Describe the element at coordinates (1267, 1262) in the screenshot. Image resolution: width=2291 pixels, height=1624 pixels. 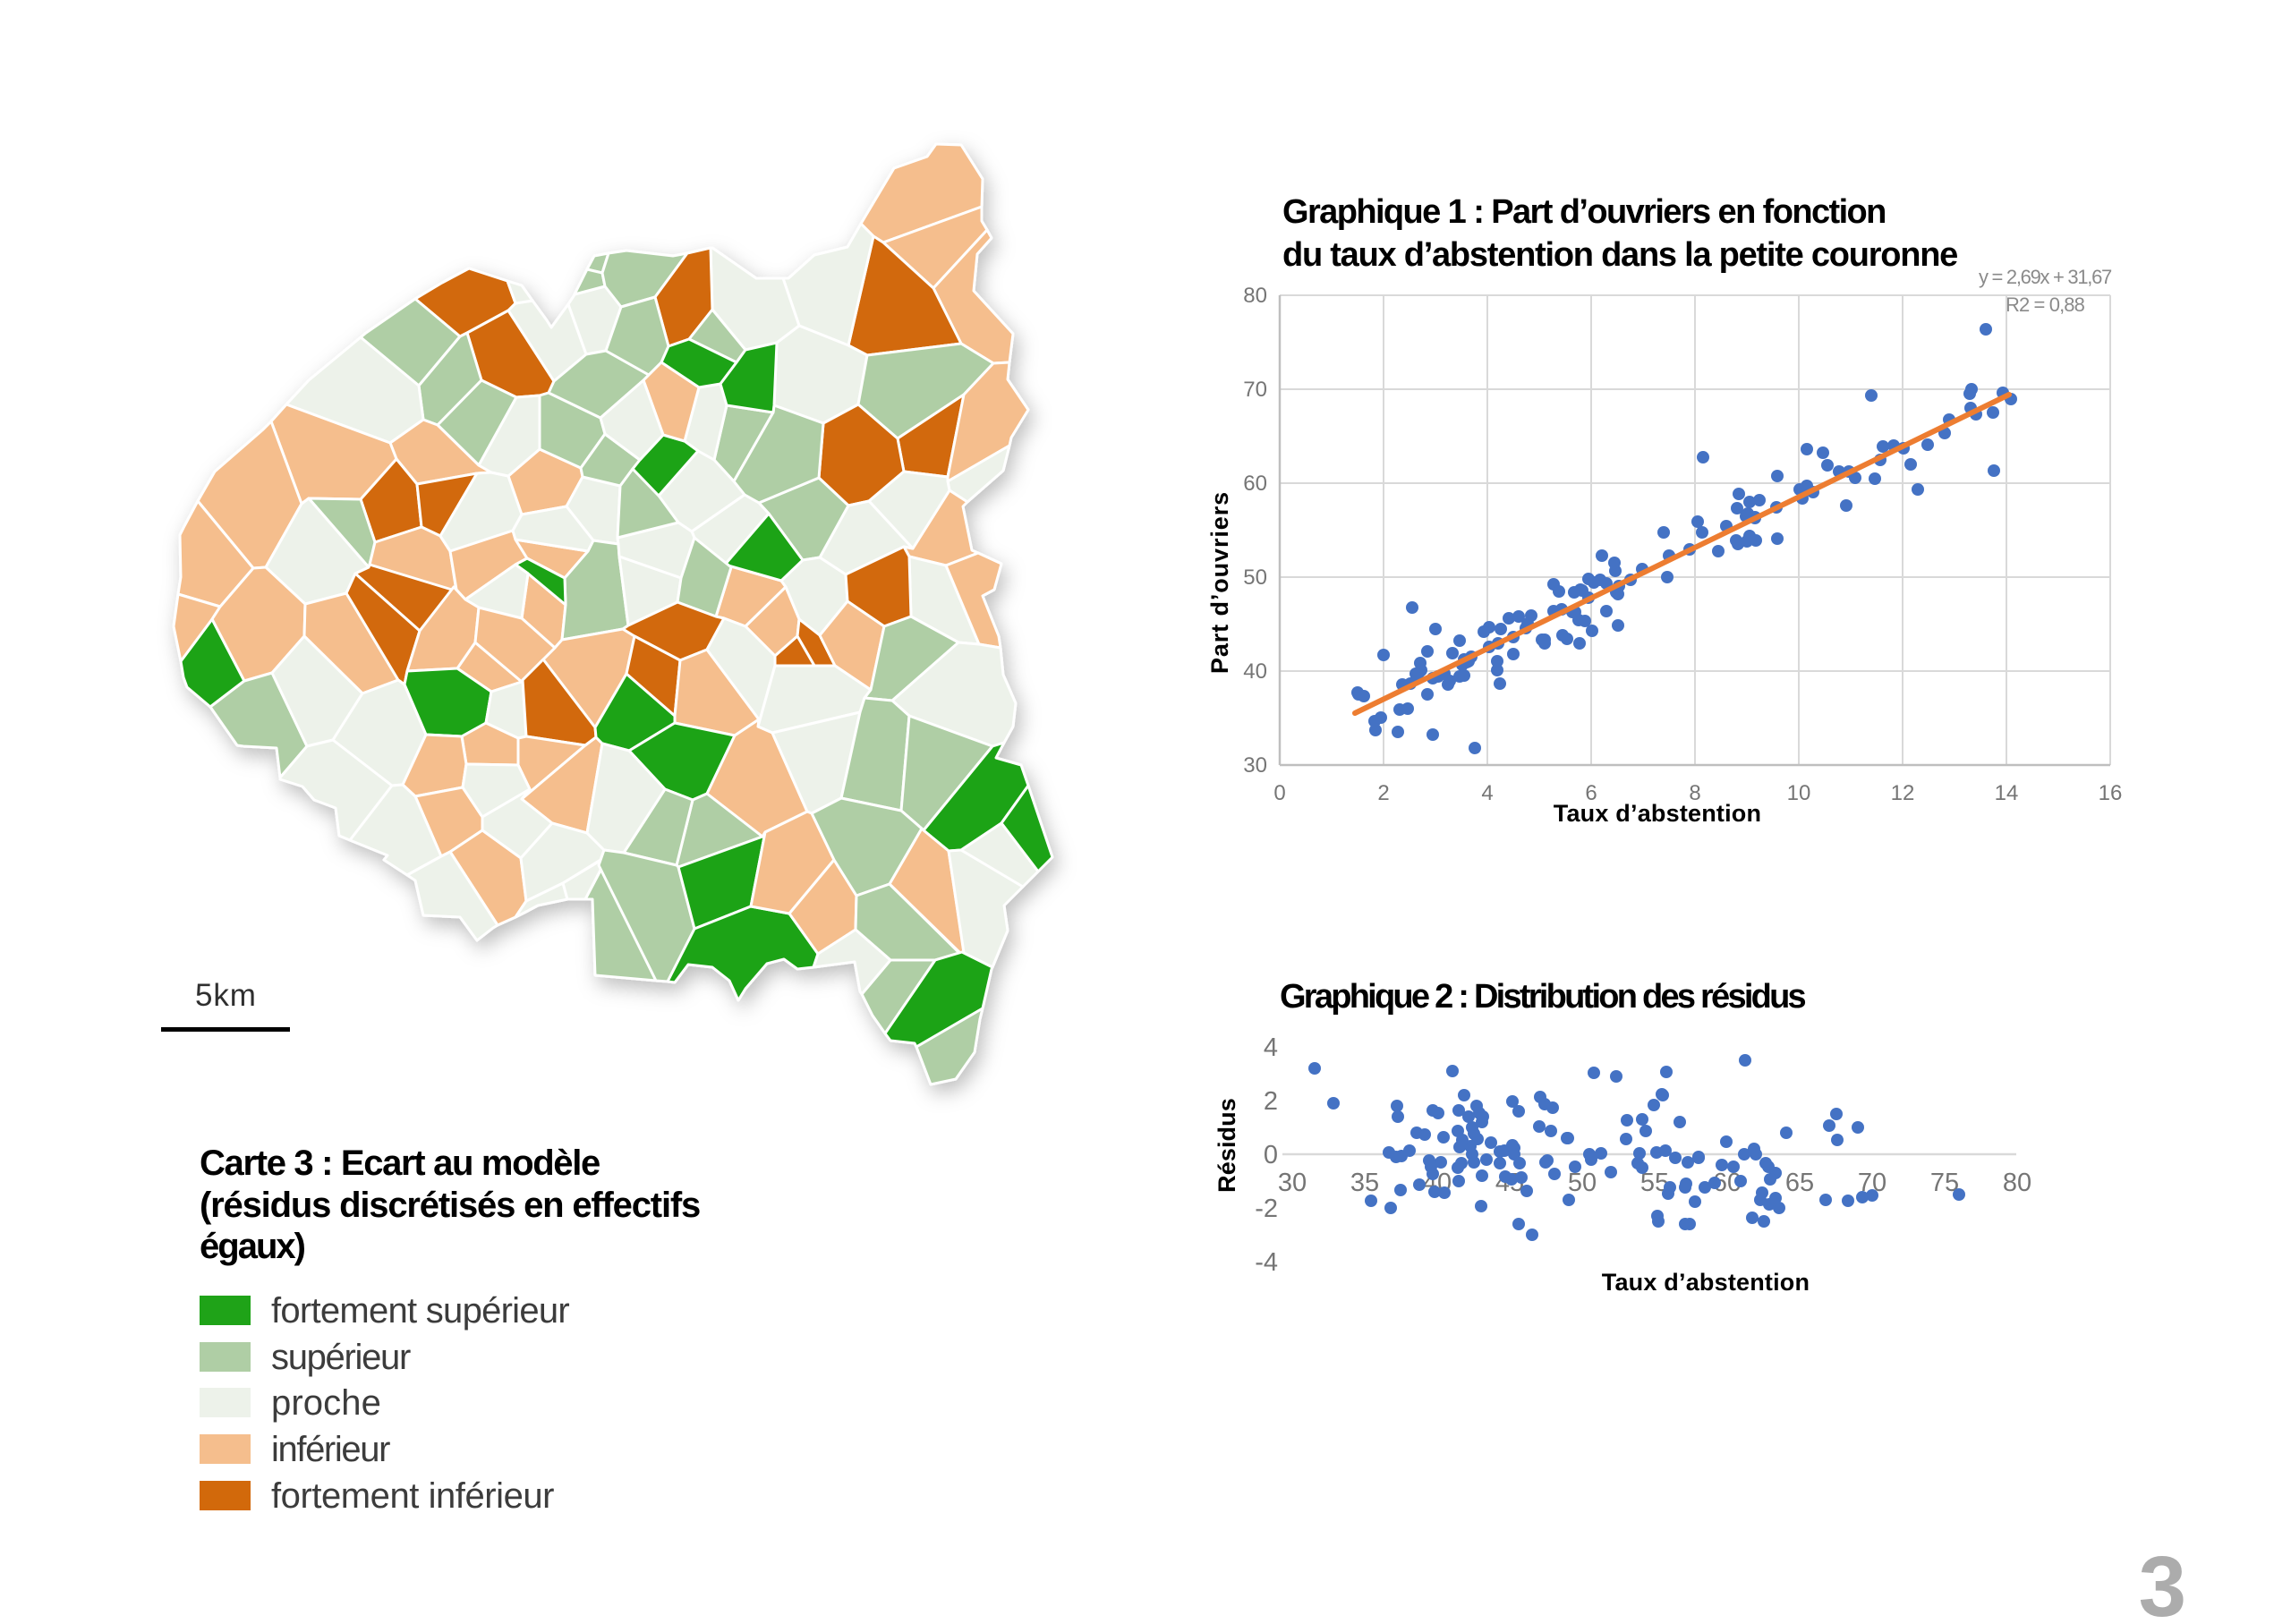
I see `svg-text: -4` at that location.